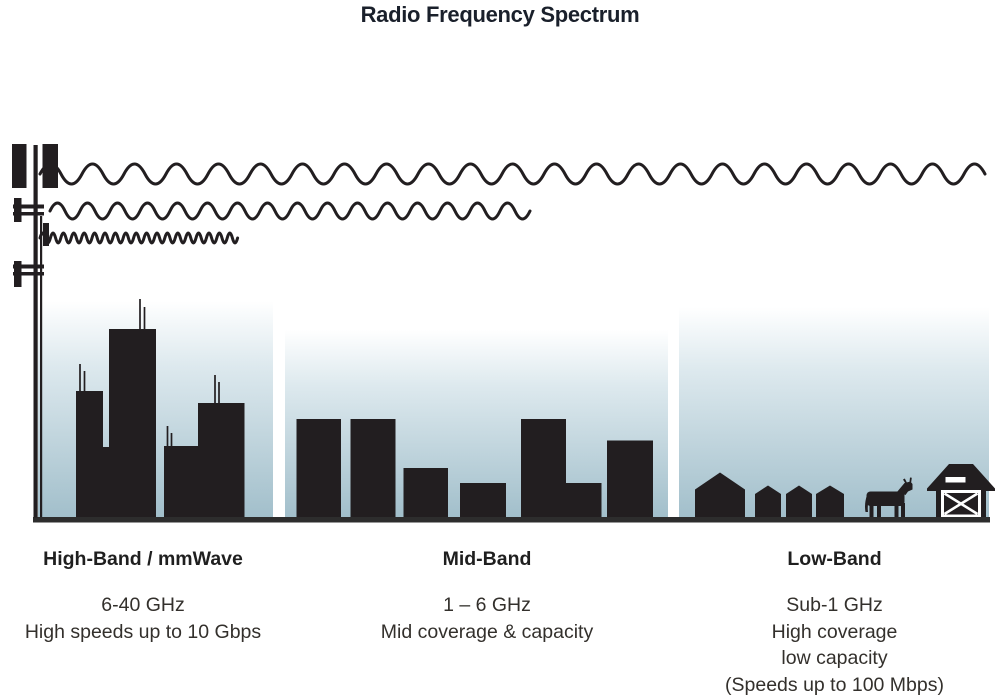  Describe the element at coordinates (487, 631) in the screenshot. I see `mid-band-description: Mid coverage & capacity` at that location.